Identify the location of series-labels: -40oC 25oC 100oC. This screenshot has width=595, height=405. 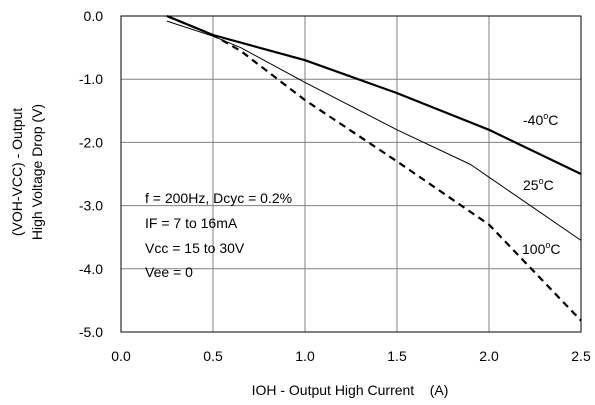
(541, 184).